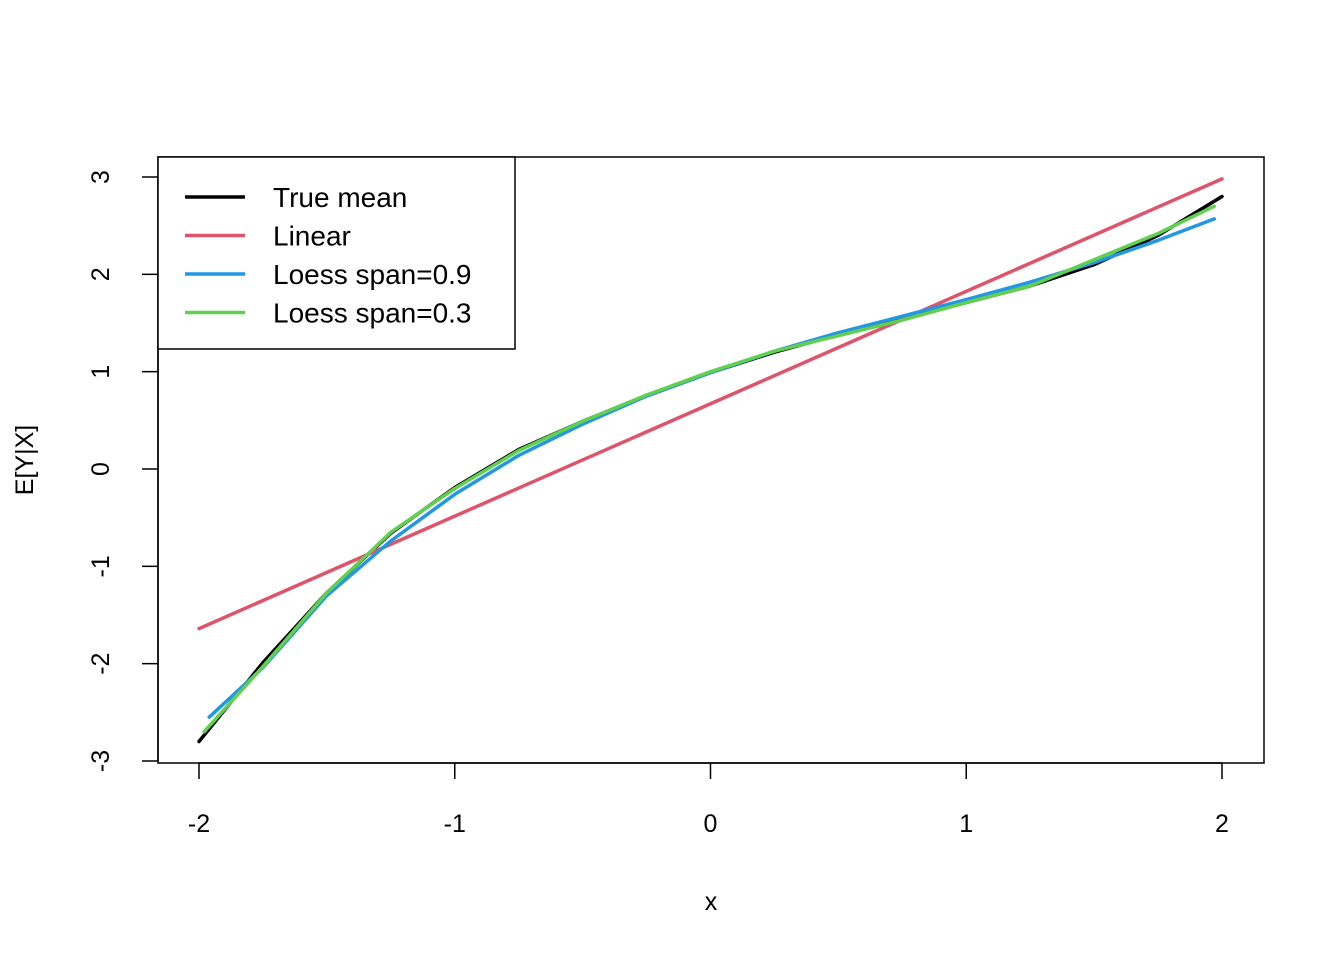 This screenshot has height=960, width=1344. I want to click on y-tick-label: 1, so click(101, 372).